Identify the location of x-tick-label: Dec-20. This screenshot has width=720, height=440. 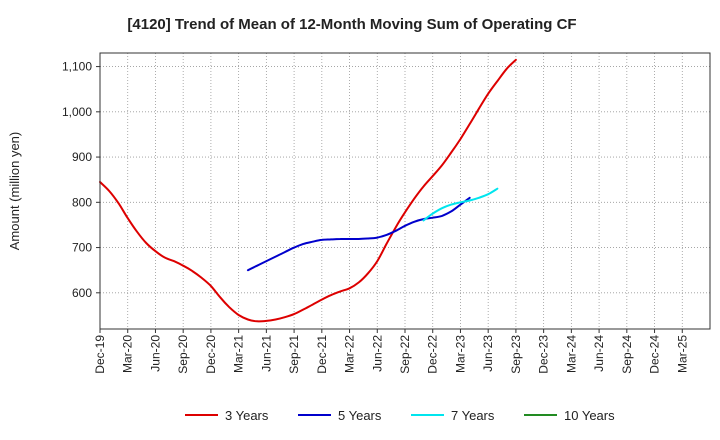
(211, 354).